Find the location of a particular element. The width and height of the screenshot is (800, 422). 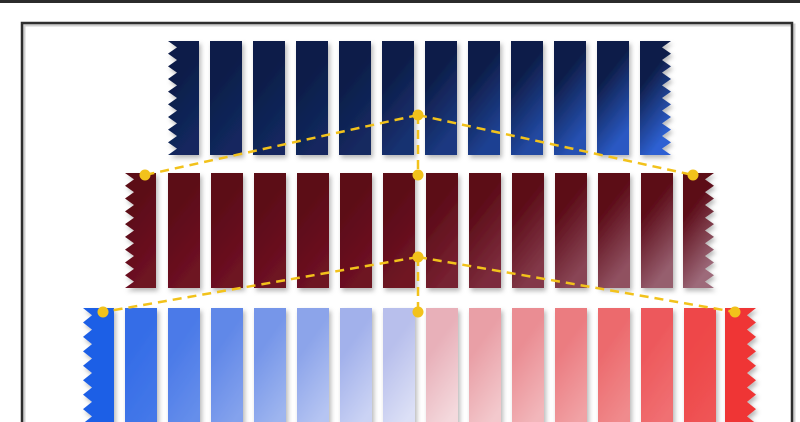

top-edge is located at coordinates (400, 1).